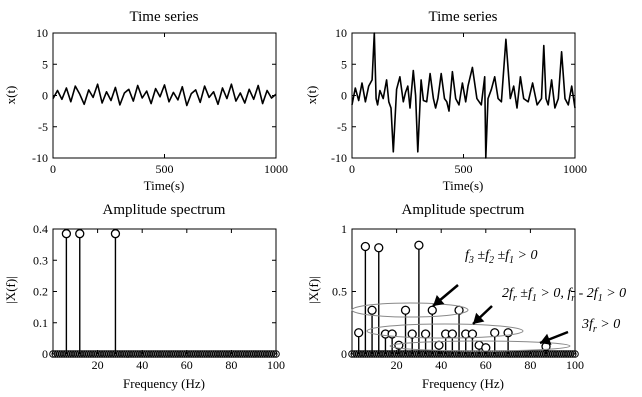 Image resolution: width=642 pixels, height=397 pixels. I want to click on y-tick-label: 0.4, so click(40, 229).